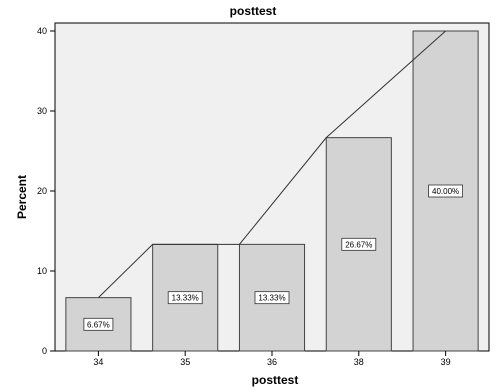 The height and width of the screenshot is (390, 499). I want to click on x-tick-label: 38, so click(359, 362).